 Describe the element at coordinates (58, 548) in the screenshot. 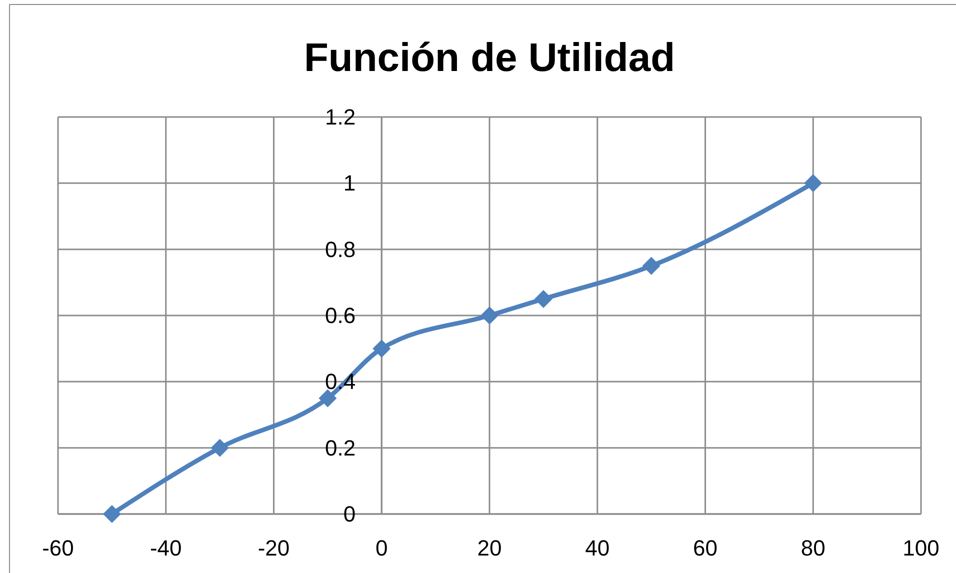

I see `x-tick-label: -60` at that location.